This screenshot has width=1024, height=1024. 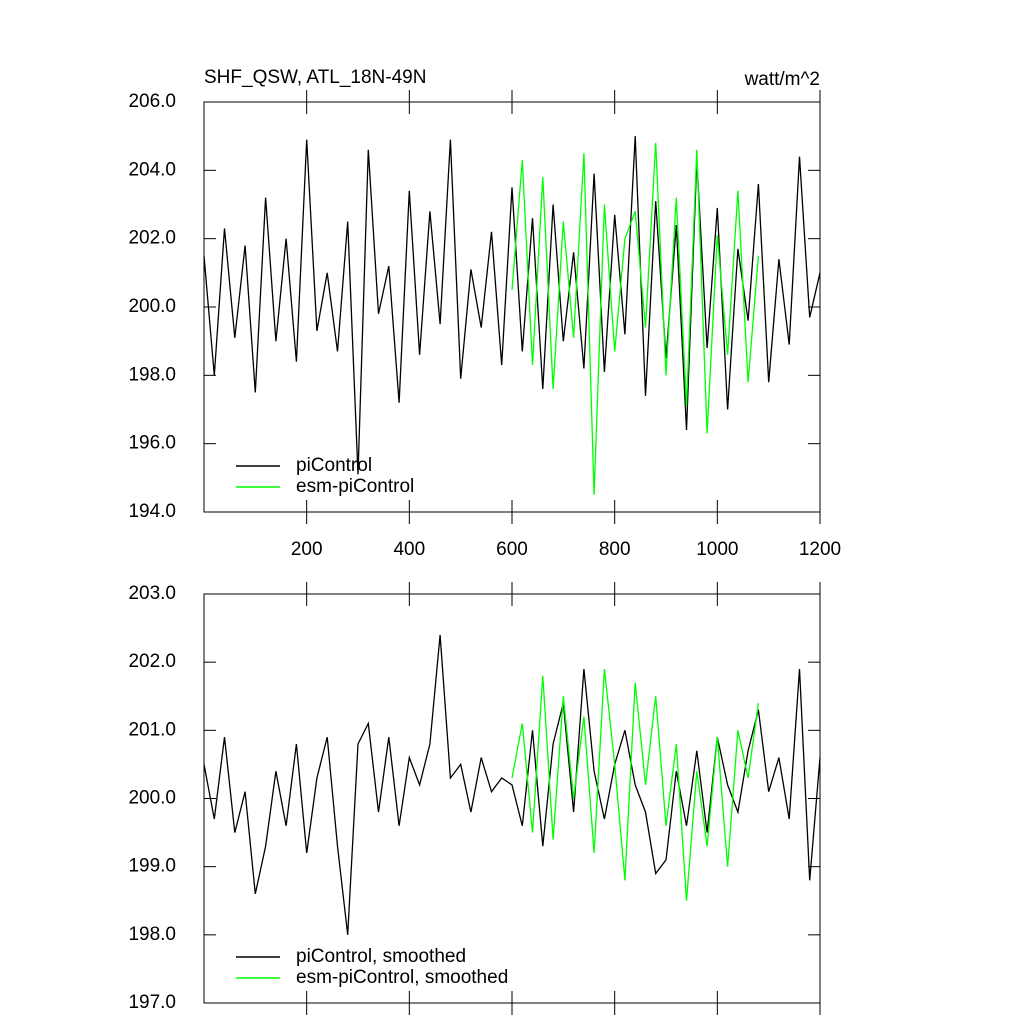 What do you see at coordinates (334, 465) in the screenshot?
I see `legend-label: piControl` at bounding box center [334, 465].